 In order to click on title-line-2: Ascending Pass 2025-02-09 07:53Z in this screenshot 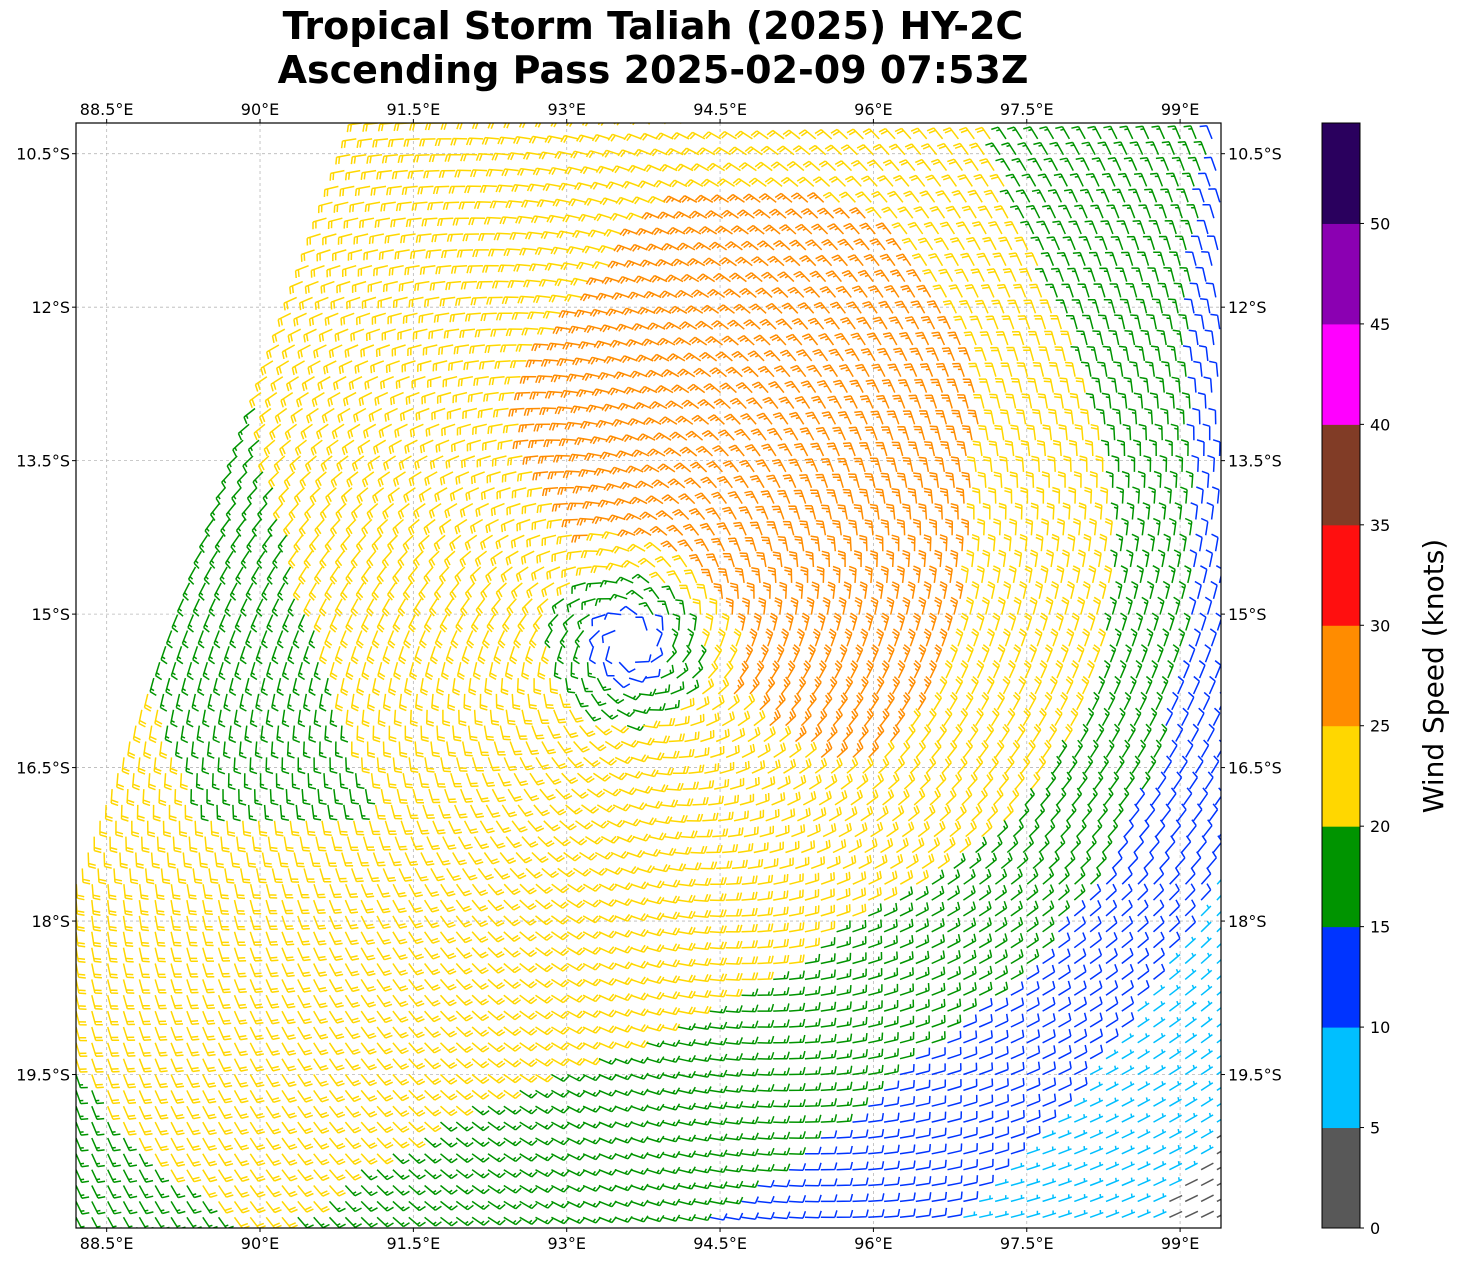, I will do `click(653, 70)`.